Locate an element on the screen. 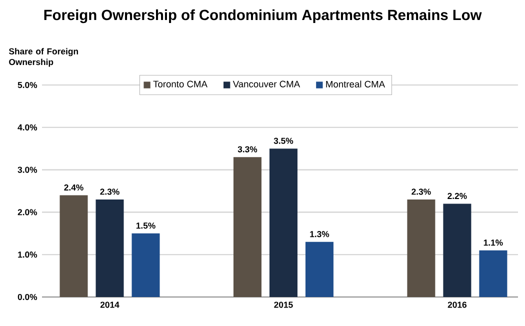 The width and height of the screenshot is (525, 326). y-tick-label: 3.0% is located at coordinates (28, 169).